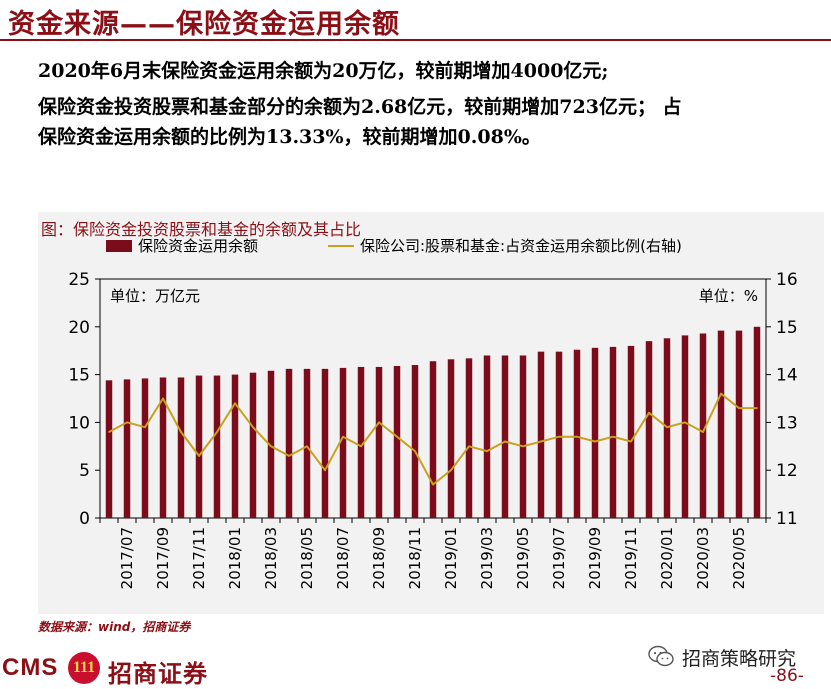 Image resolution: width=831 pixels, height=689 pixels. Describe the element at coordinates (613, 436) in the screenshot. I see `ratio-point-2019/10` at that location.